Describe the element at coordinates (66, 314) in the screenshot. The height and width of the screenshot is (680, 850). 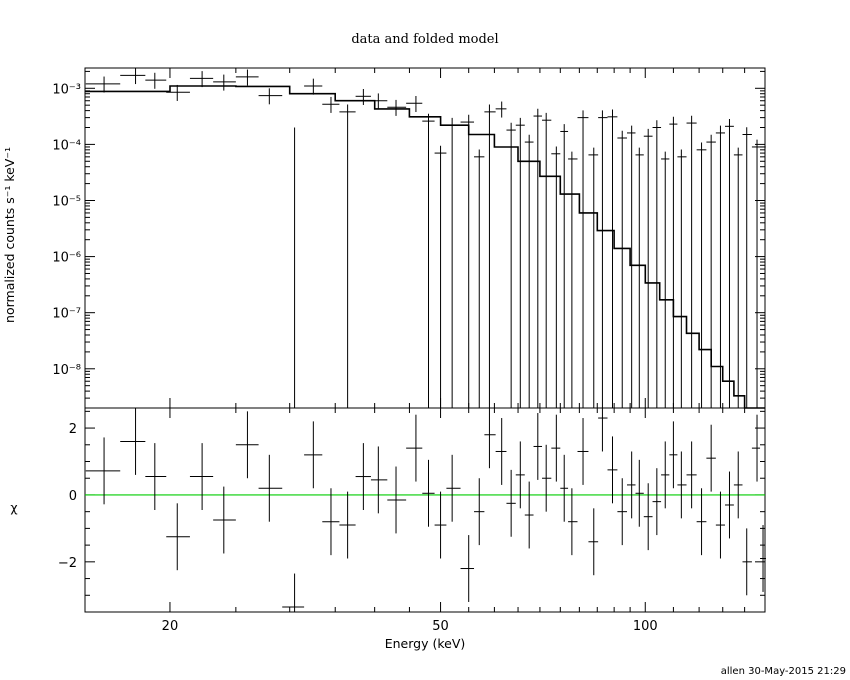
I see `y-tick-label: 10⁻⁷` at that location.